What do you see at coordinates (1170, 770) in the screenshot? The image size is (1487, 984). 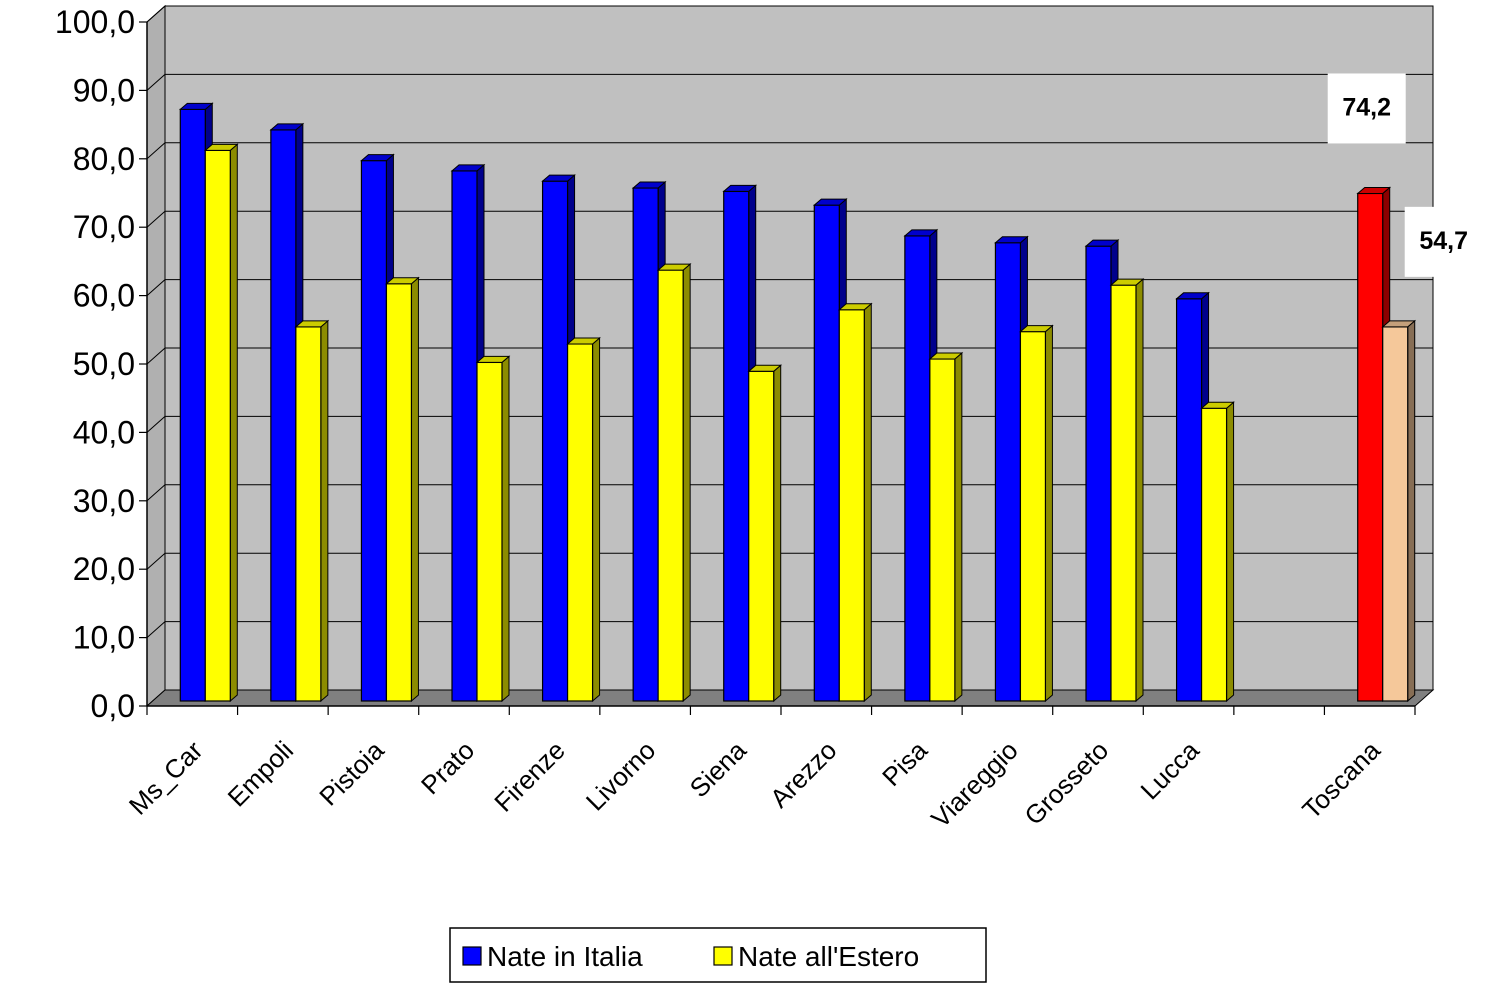 I see `x-tick-label: Lucca` at bounding box center [1170, 770].